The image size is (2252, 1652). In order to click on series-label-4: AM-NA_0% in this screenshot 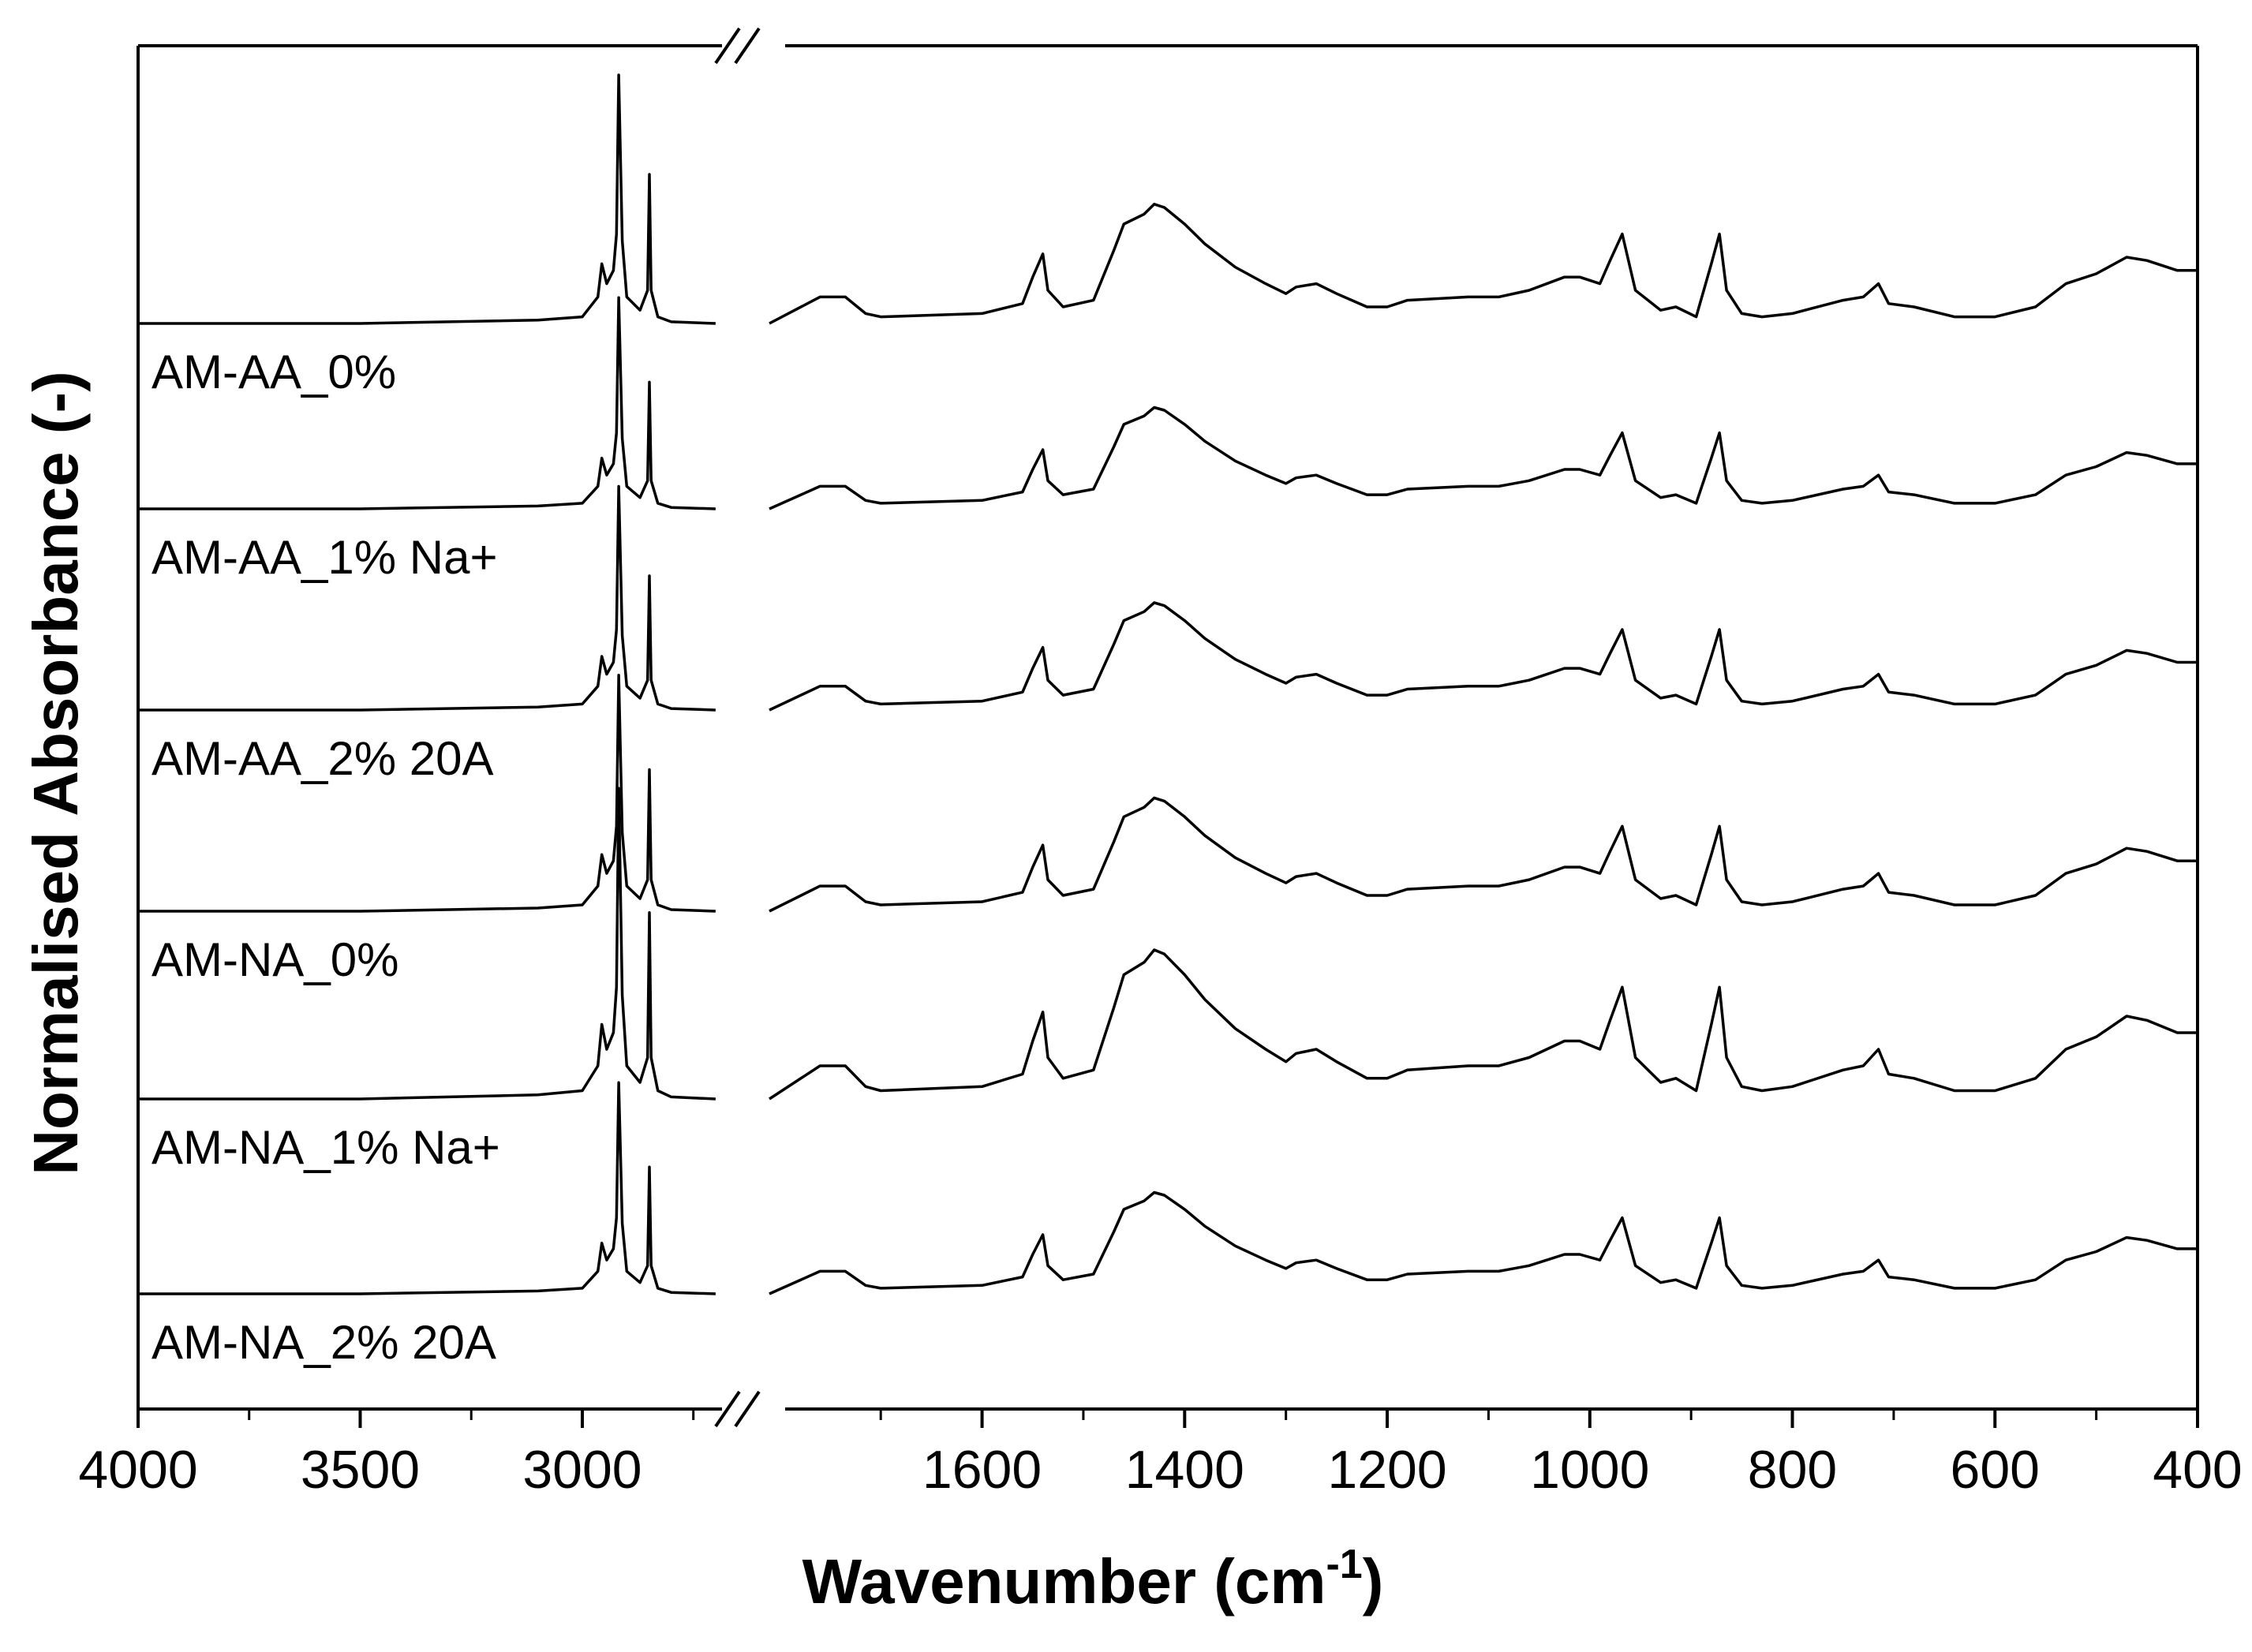, I will do `click(275, 959)`.